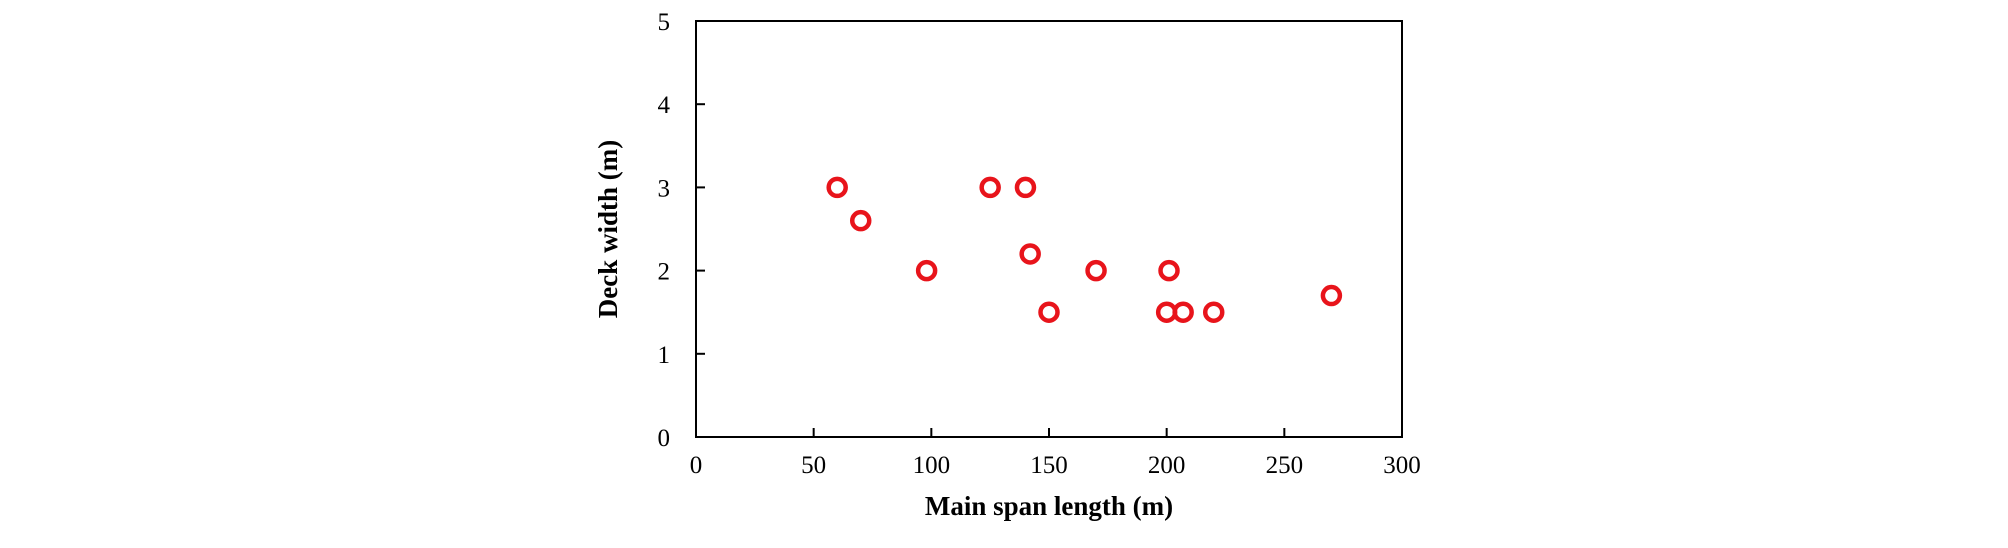 The width and height of the screenshot is (2008, 548). Describe the element at coordinates (664, 22) in the screenshot. I see `y-tick-label: 5` at that location.